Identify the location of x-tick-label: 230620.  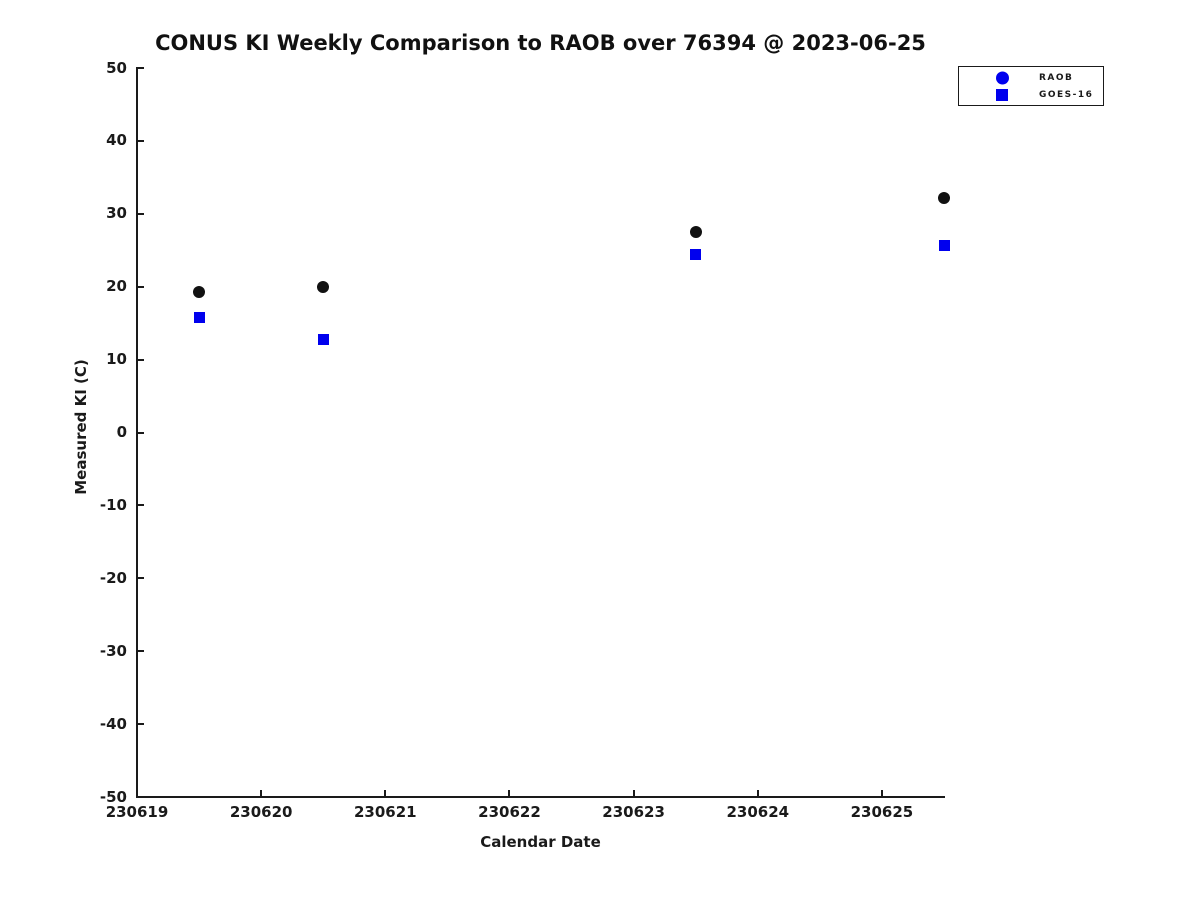
(261, 812).